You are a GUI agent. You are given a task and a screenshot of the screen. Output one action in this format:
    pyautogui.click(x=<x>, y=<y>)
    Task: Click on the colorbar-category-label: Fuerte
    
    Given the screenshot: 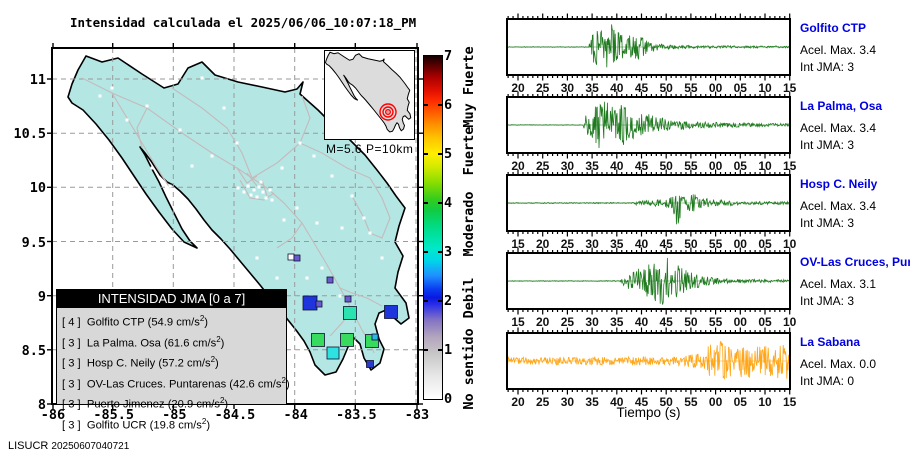 What is the action you would take?
    pyautogui.click(x=469, y=150)
    